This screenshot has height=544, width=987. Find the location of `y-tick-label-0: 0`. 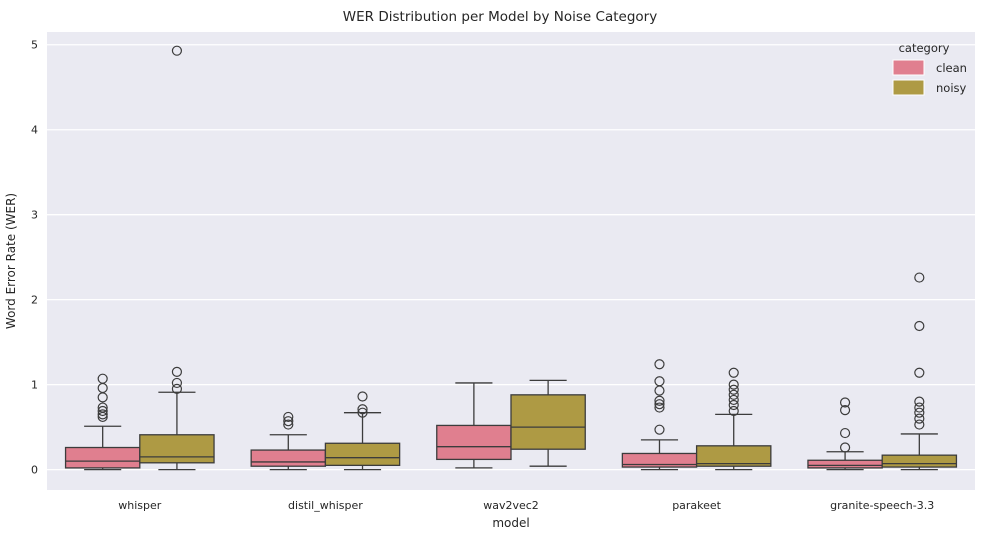

y-tick-label-0: 0 is located at coordinates (34, 470).